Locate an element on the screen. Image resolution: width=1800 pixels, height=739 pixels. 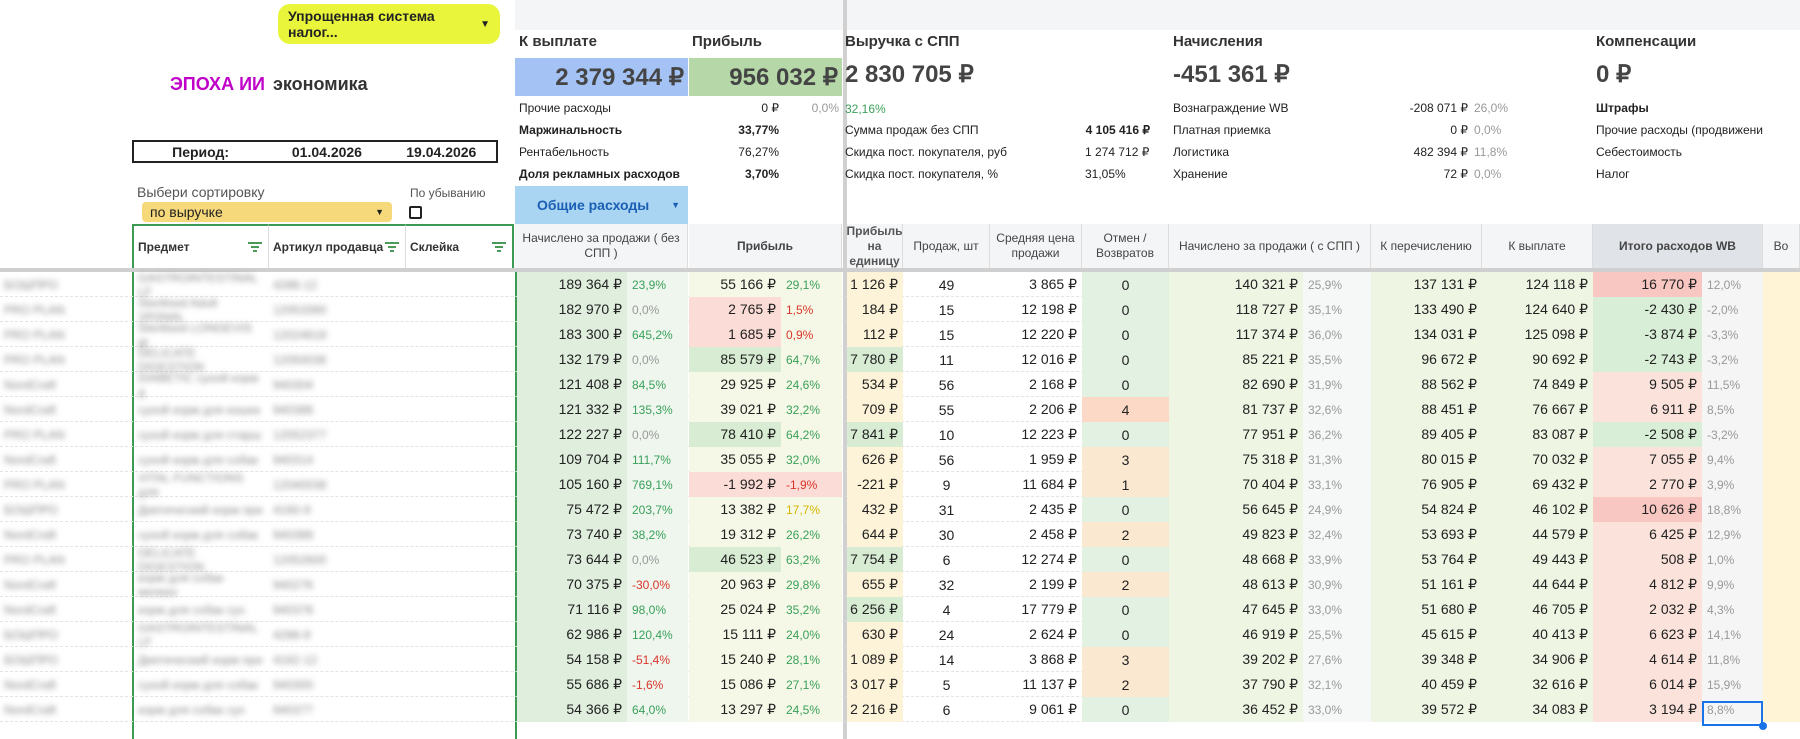
col-avg-price: Средняя цена продажи is located at coordinates (1036, 246).